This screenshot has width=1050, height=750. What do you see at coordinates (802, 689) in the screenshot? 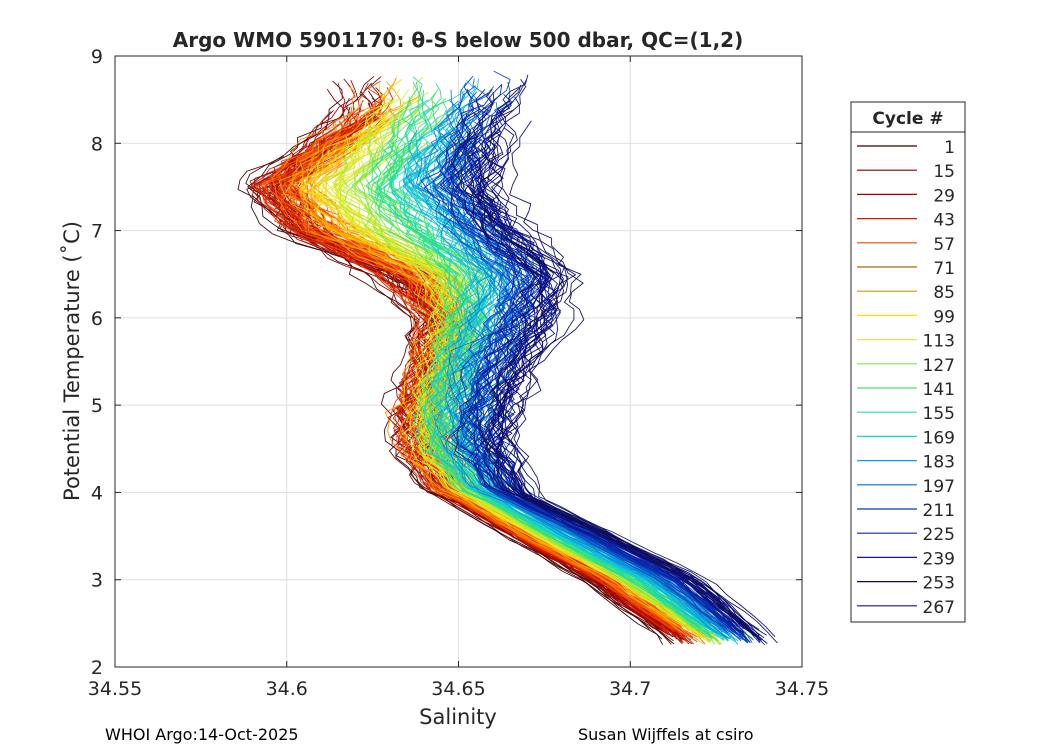
I see `x-tick-label: 34.75` at bounding box center [802, 689].